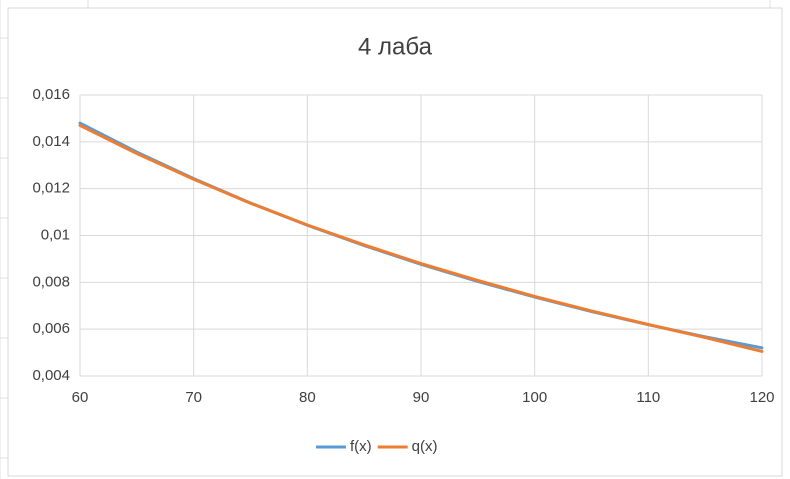 This screenshot has height=479, width=790. I want to click on y-tick-label: 0,006, so click(51, 328).